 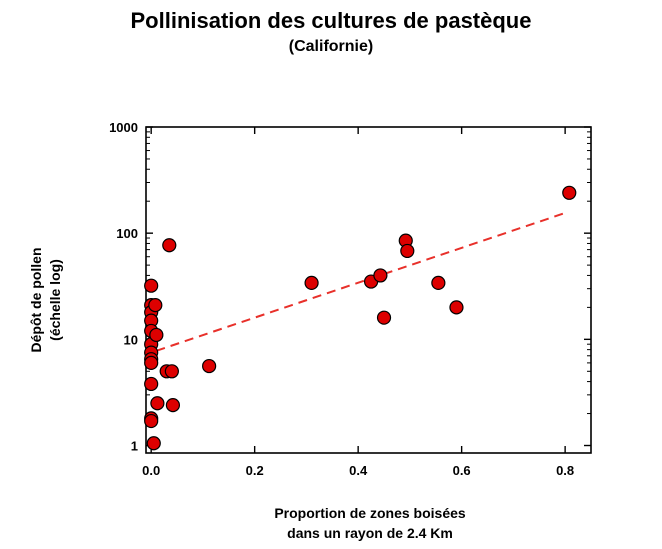 I want to click on x-tick-label: 0.4, so click(x=358, y=470).